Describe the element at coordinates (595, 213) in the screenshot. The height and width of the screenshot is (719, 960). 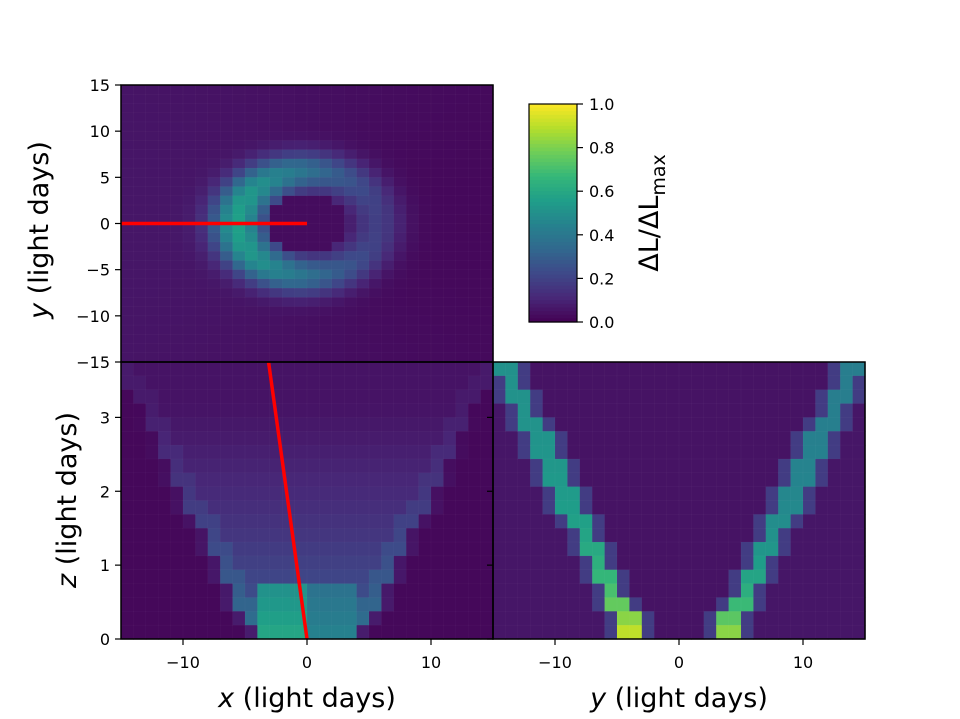
I see `colorbar-ticks: 0.00.20.40.60.81.0` at that location.